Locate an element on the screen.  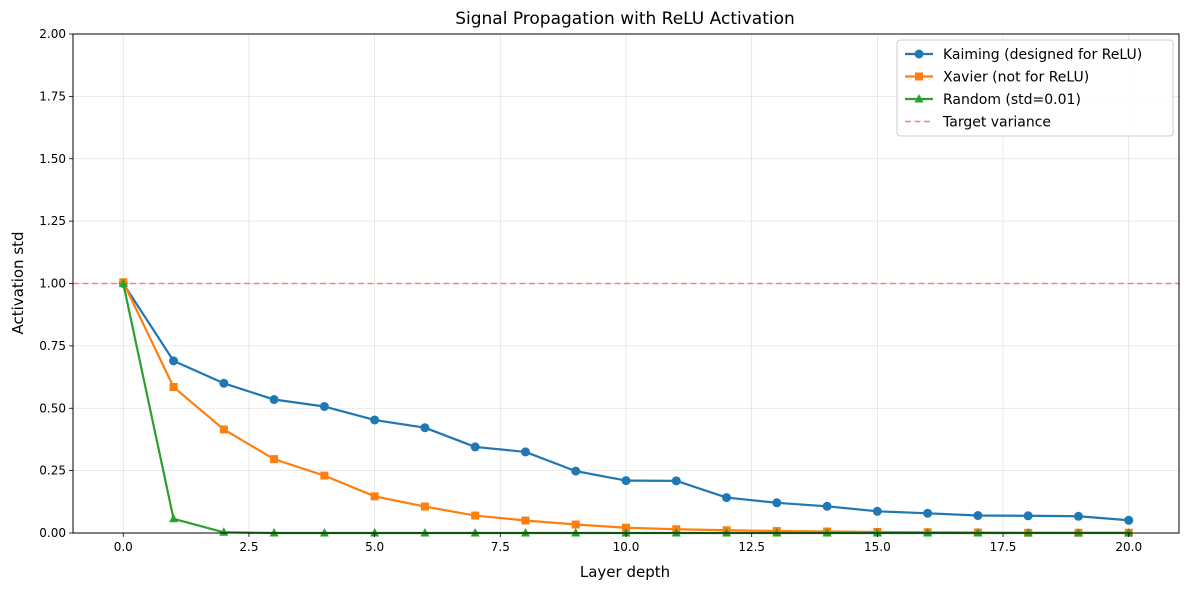
legend-entry: Random (std=0.01) is located at coordinates (993, 100).